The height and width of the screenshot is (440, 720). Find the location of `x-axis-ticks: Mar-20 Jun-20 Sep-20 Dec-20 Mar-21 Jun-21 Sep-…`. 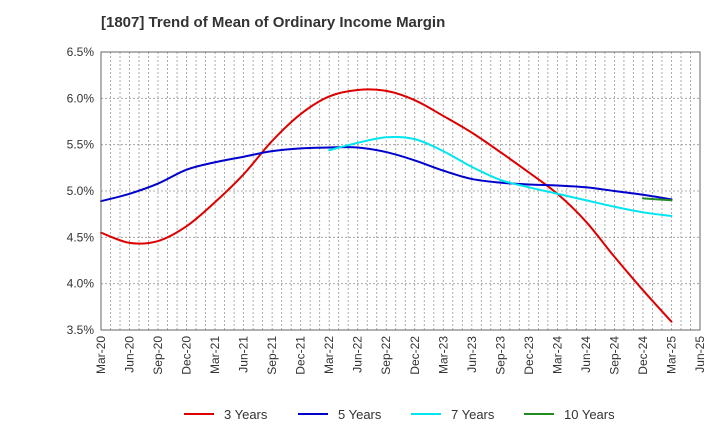

x-axis-ticks: Mar-20 Jun-20 Sep-20 Dec-20 Mar-21 Jun-21 Sep-… is located at coordinates (400, 355).